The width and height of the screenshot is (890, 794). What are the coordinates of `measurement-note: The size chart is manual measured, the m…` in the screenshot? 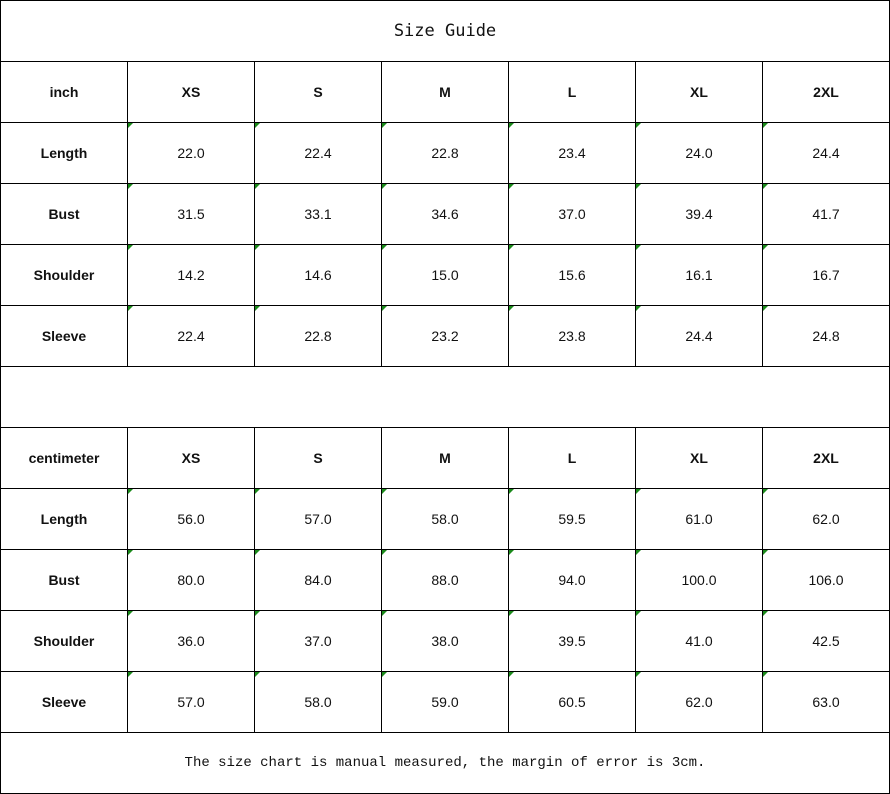 It's located at (445, 763).